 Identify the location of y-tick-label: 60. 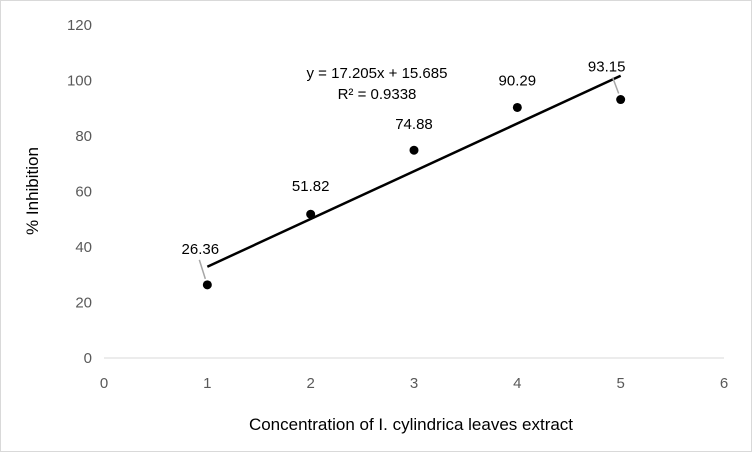
(83, 192).